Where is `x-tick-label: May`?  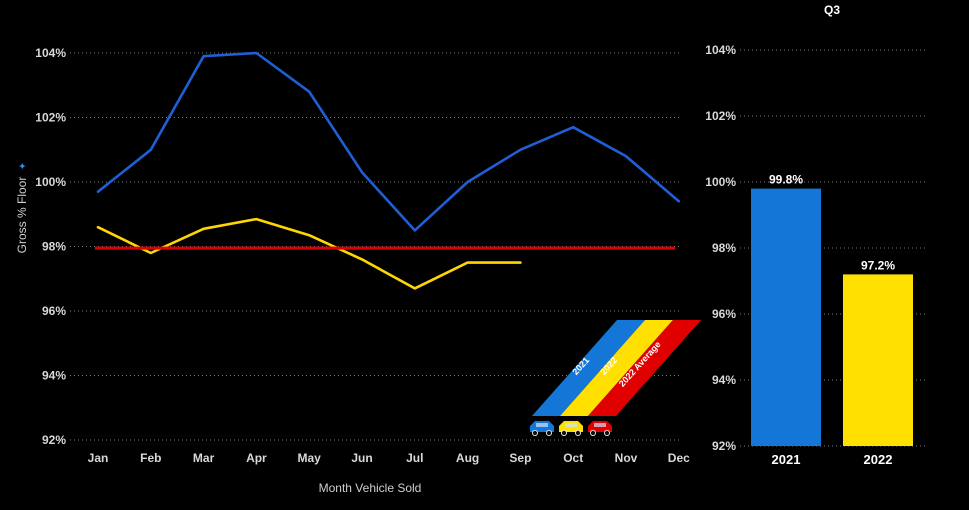 x-tick-label: May is located at coordinates (310, 458).